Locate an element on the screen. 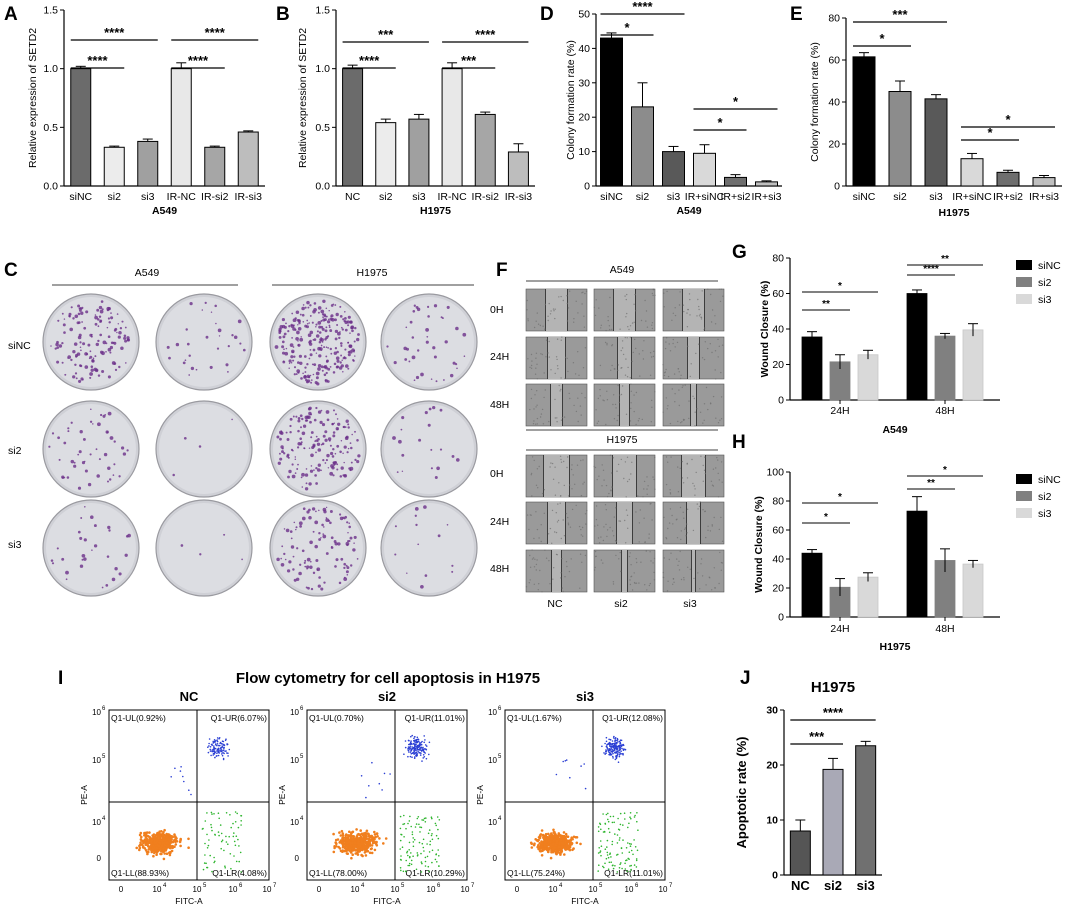 The height and width of the screenshot is (907, 1065). chart-e-bar is located at coordinates (972, 172).